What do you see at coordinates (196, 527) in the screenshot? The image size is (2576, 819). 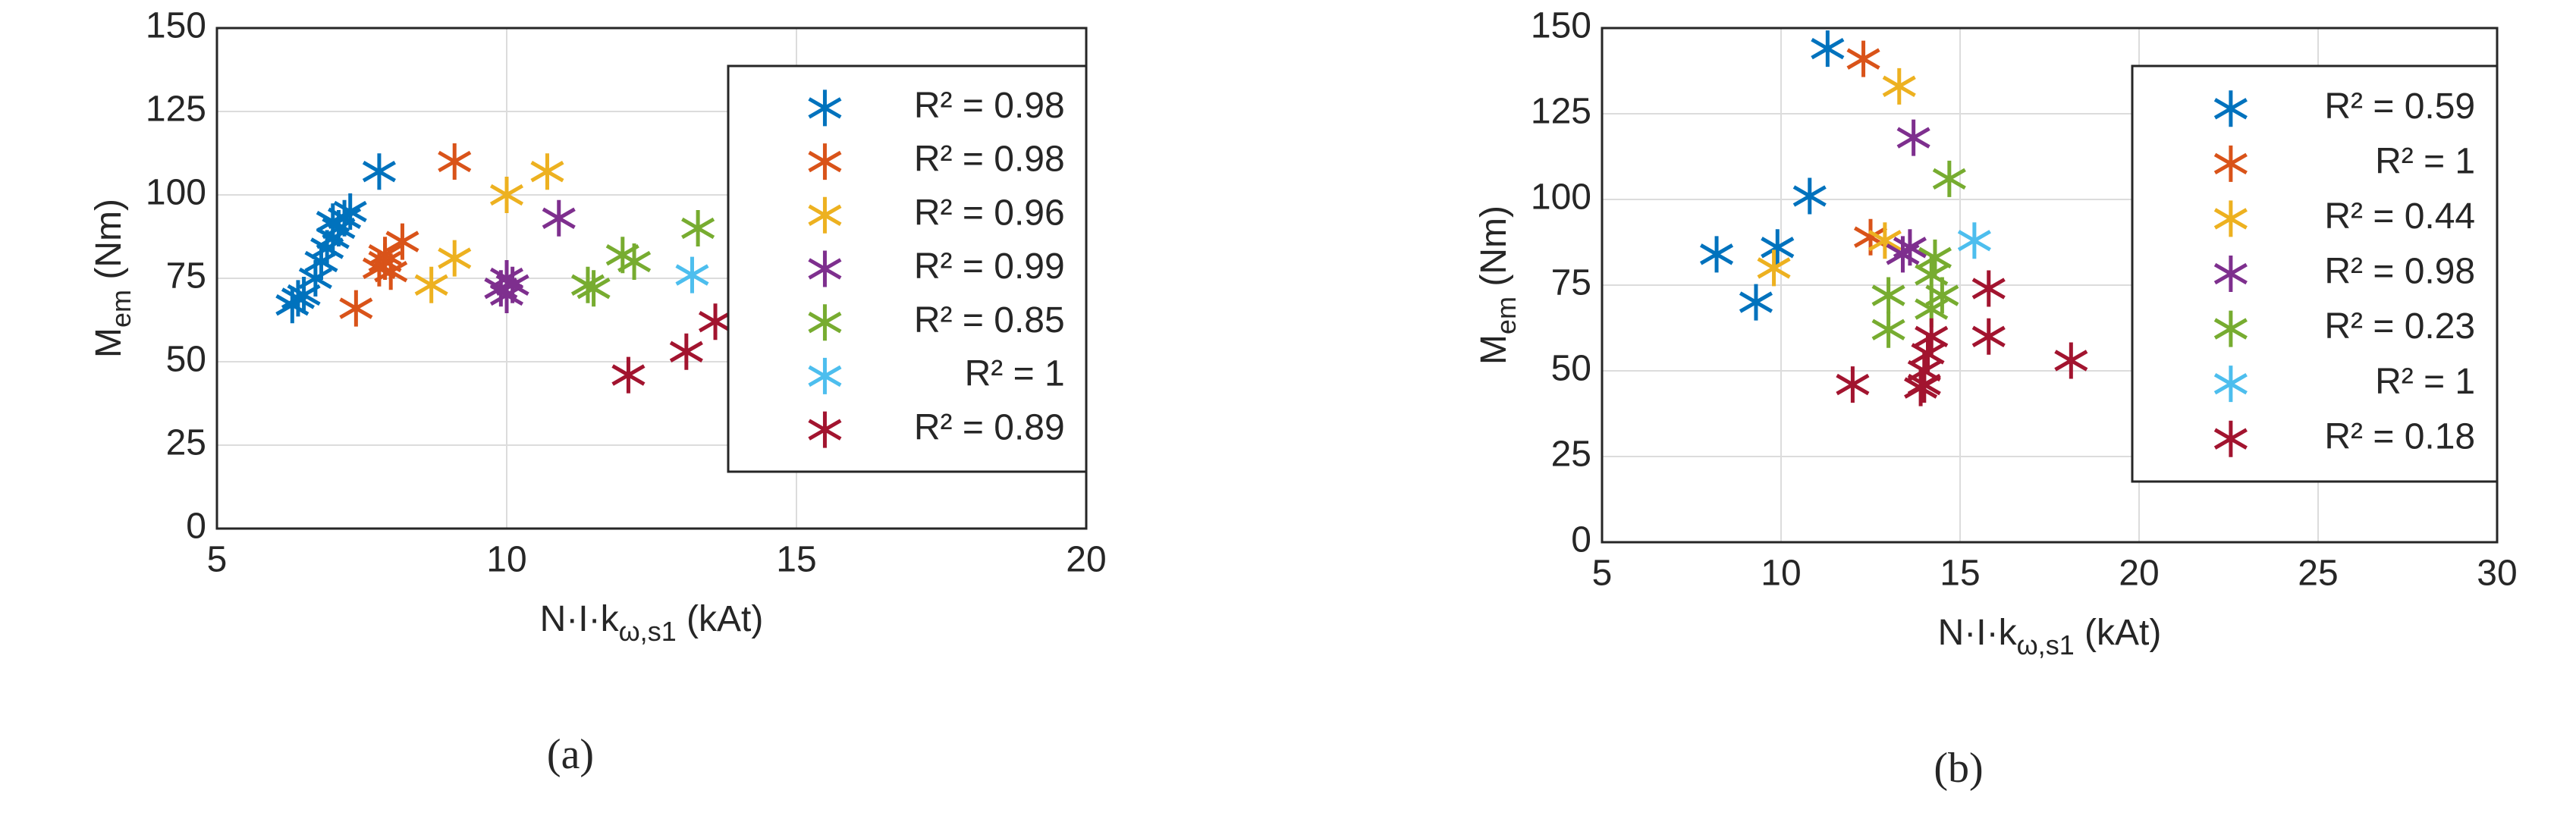 I see `y-tick-label: 0` at bounding box center [196, 527].